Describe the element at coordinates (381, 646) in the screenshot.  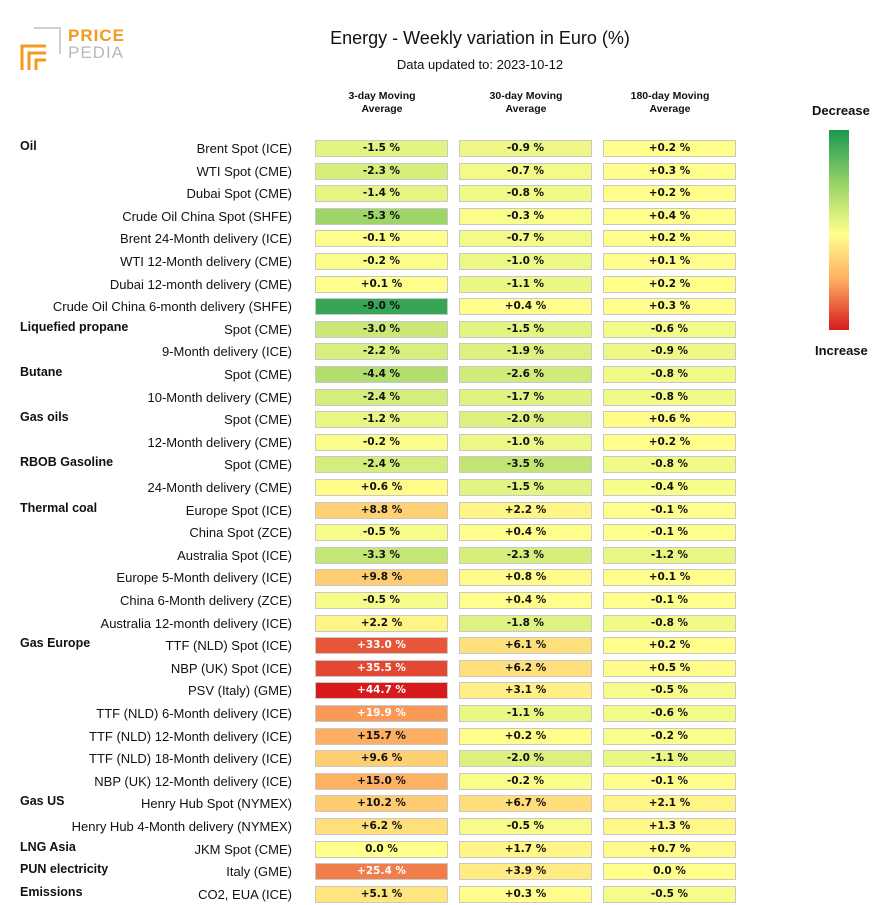
I see `value-cell: +33.0 %` at that location.